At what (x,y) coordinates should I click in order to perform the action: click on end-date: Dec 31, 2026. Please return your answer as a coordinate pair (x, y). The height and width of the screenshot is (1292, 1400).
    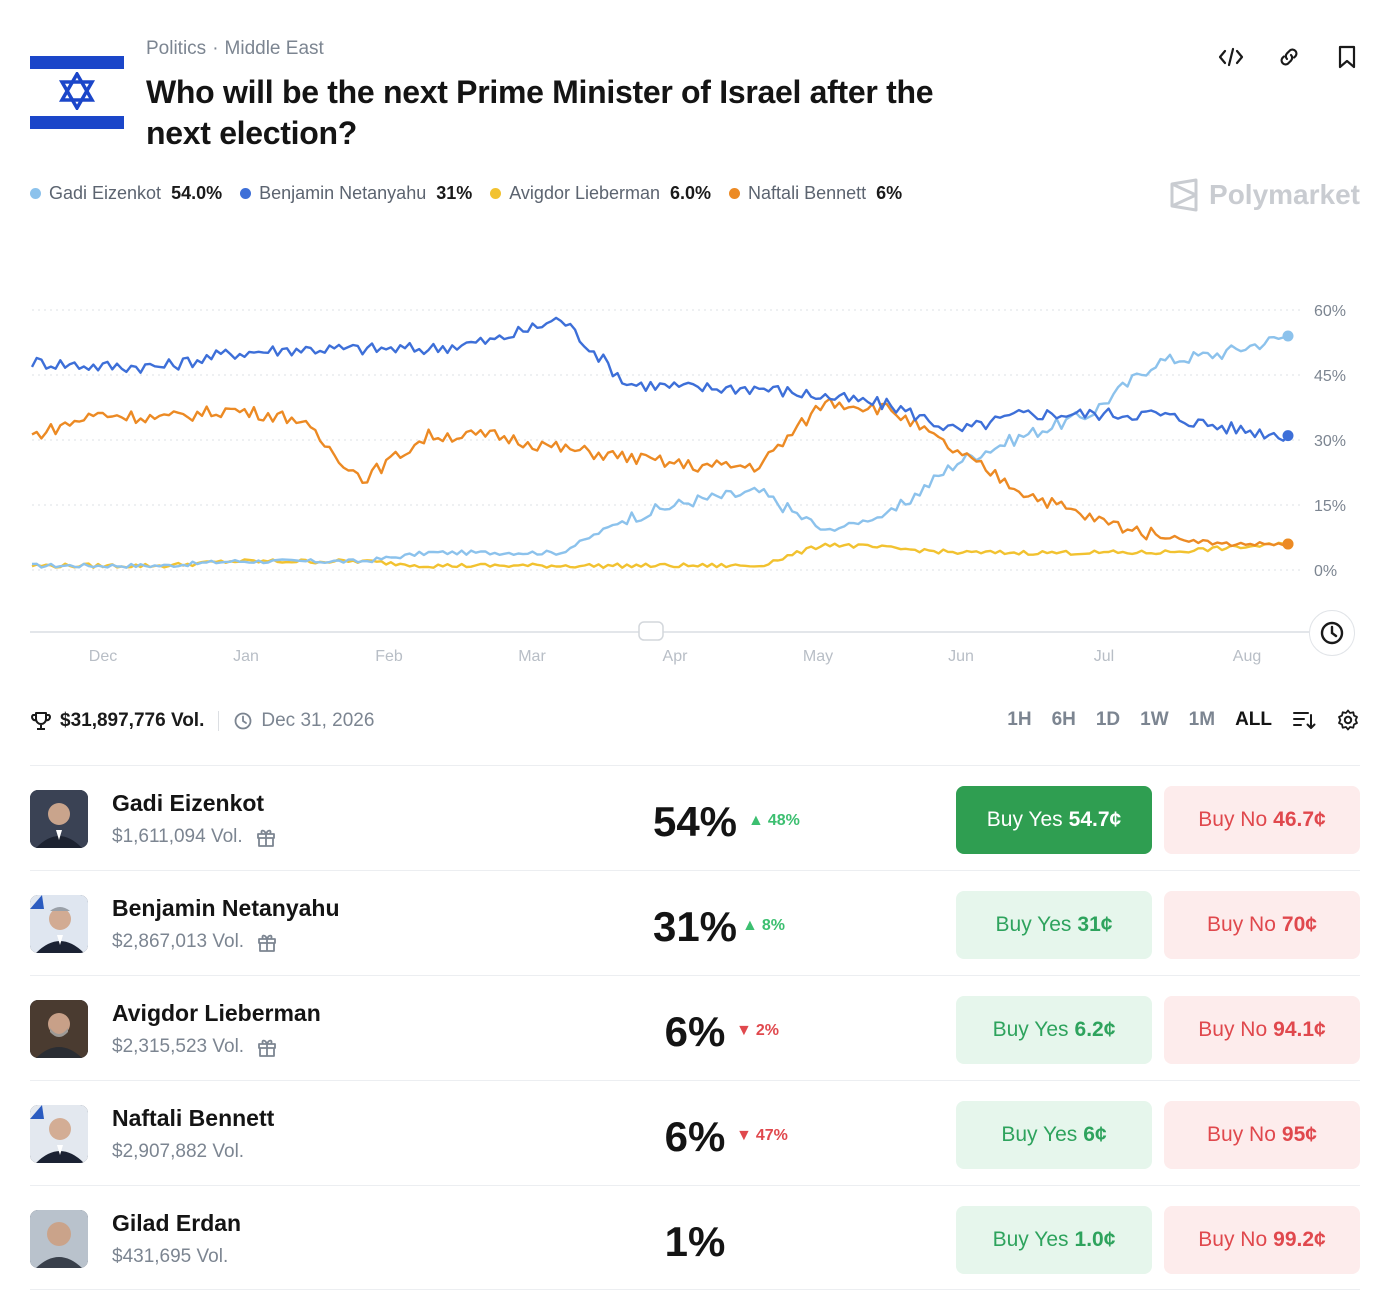
    Looking at the image, I should click on (318, 720).